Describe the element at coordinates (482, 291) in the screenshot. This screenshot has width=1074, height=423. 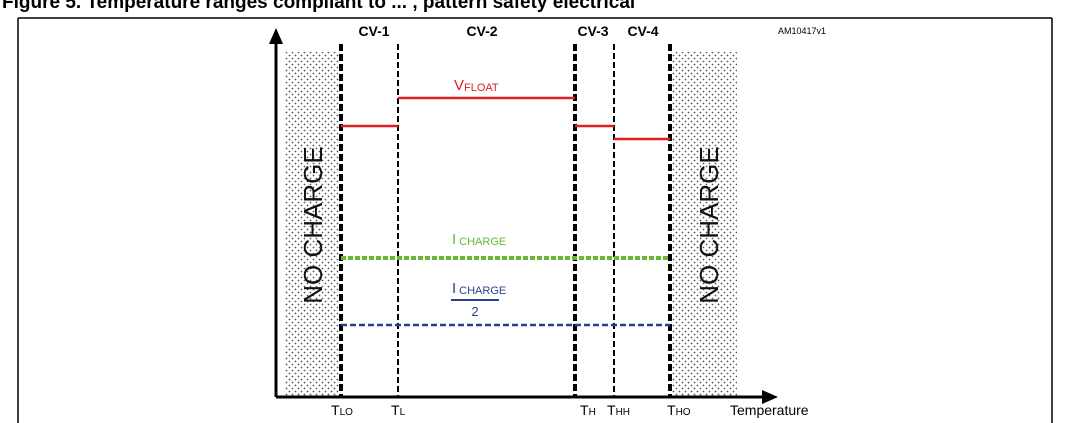
I see `icharge-half-label-sub: CHARGE` at that location.